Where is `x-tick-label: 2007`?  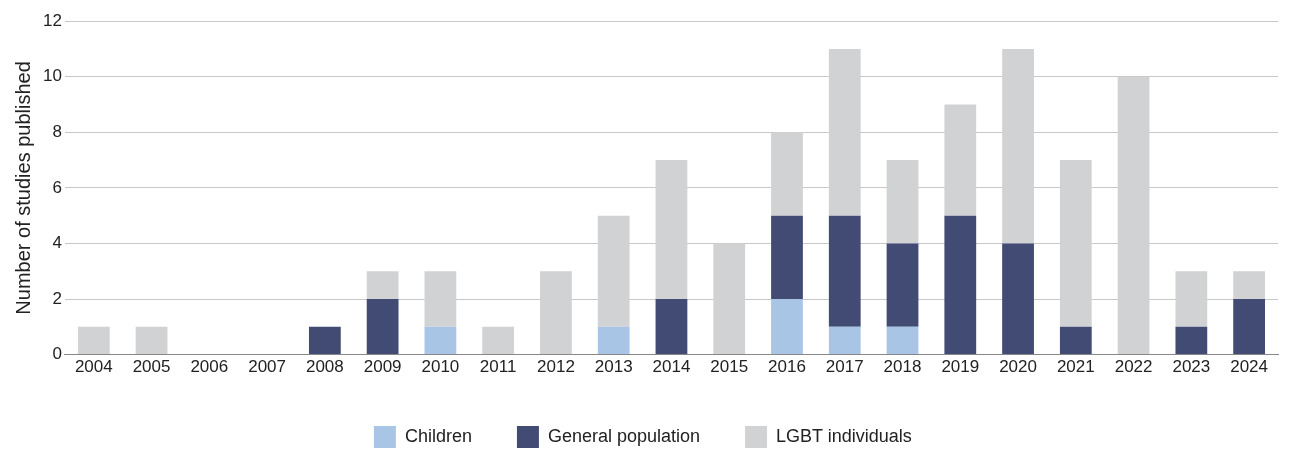 x-tick-label: 2007 is located at coordinates (267, 367).